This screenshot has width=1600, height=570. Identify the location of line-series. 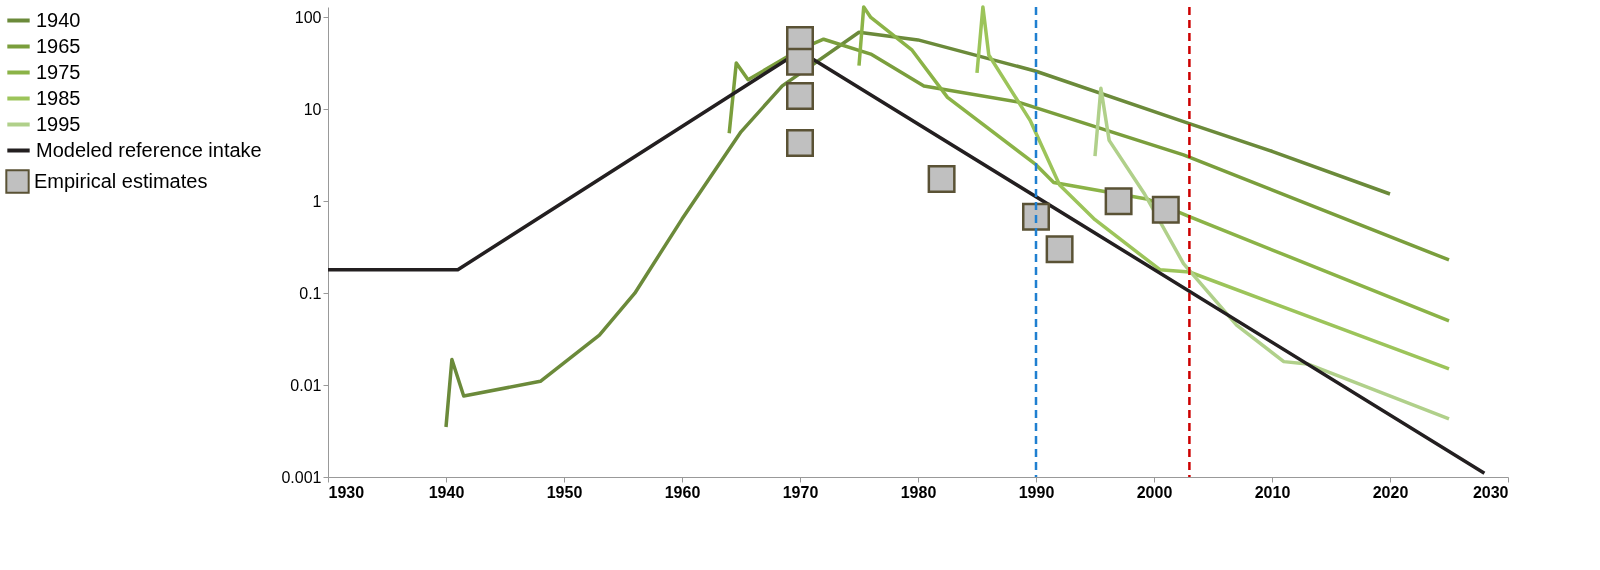
(1272, 253).